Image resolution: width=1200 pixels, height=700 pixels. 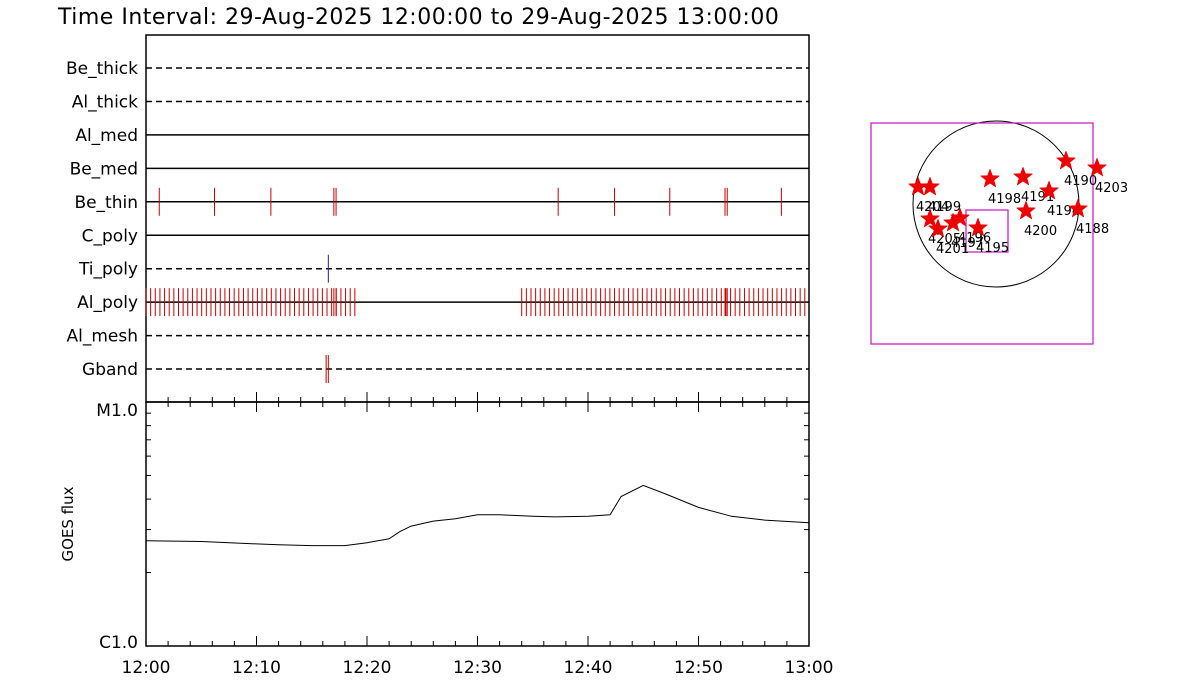 I want to click on x-tick-label: 13:00, so click(x=809, y=668).